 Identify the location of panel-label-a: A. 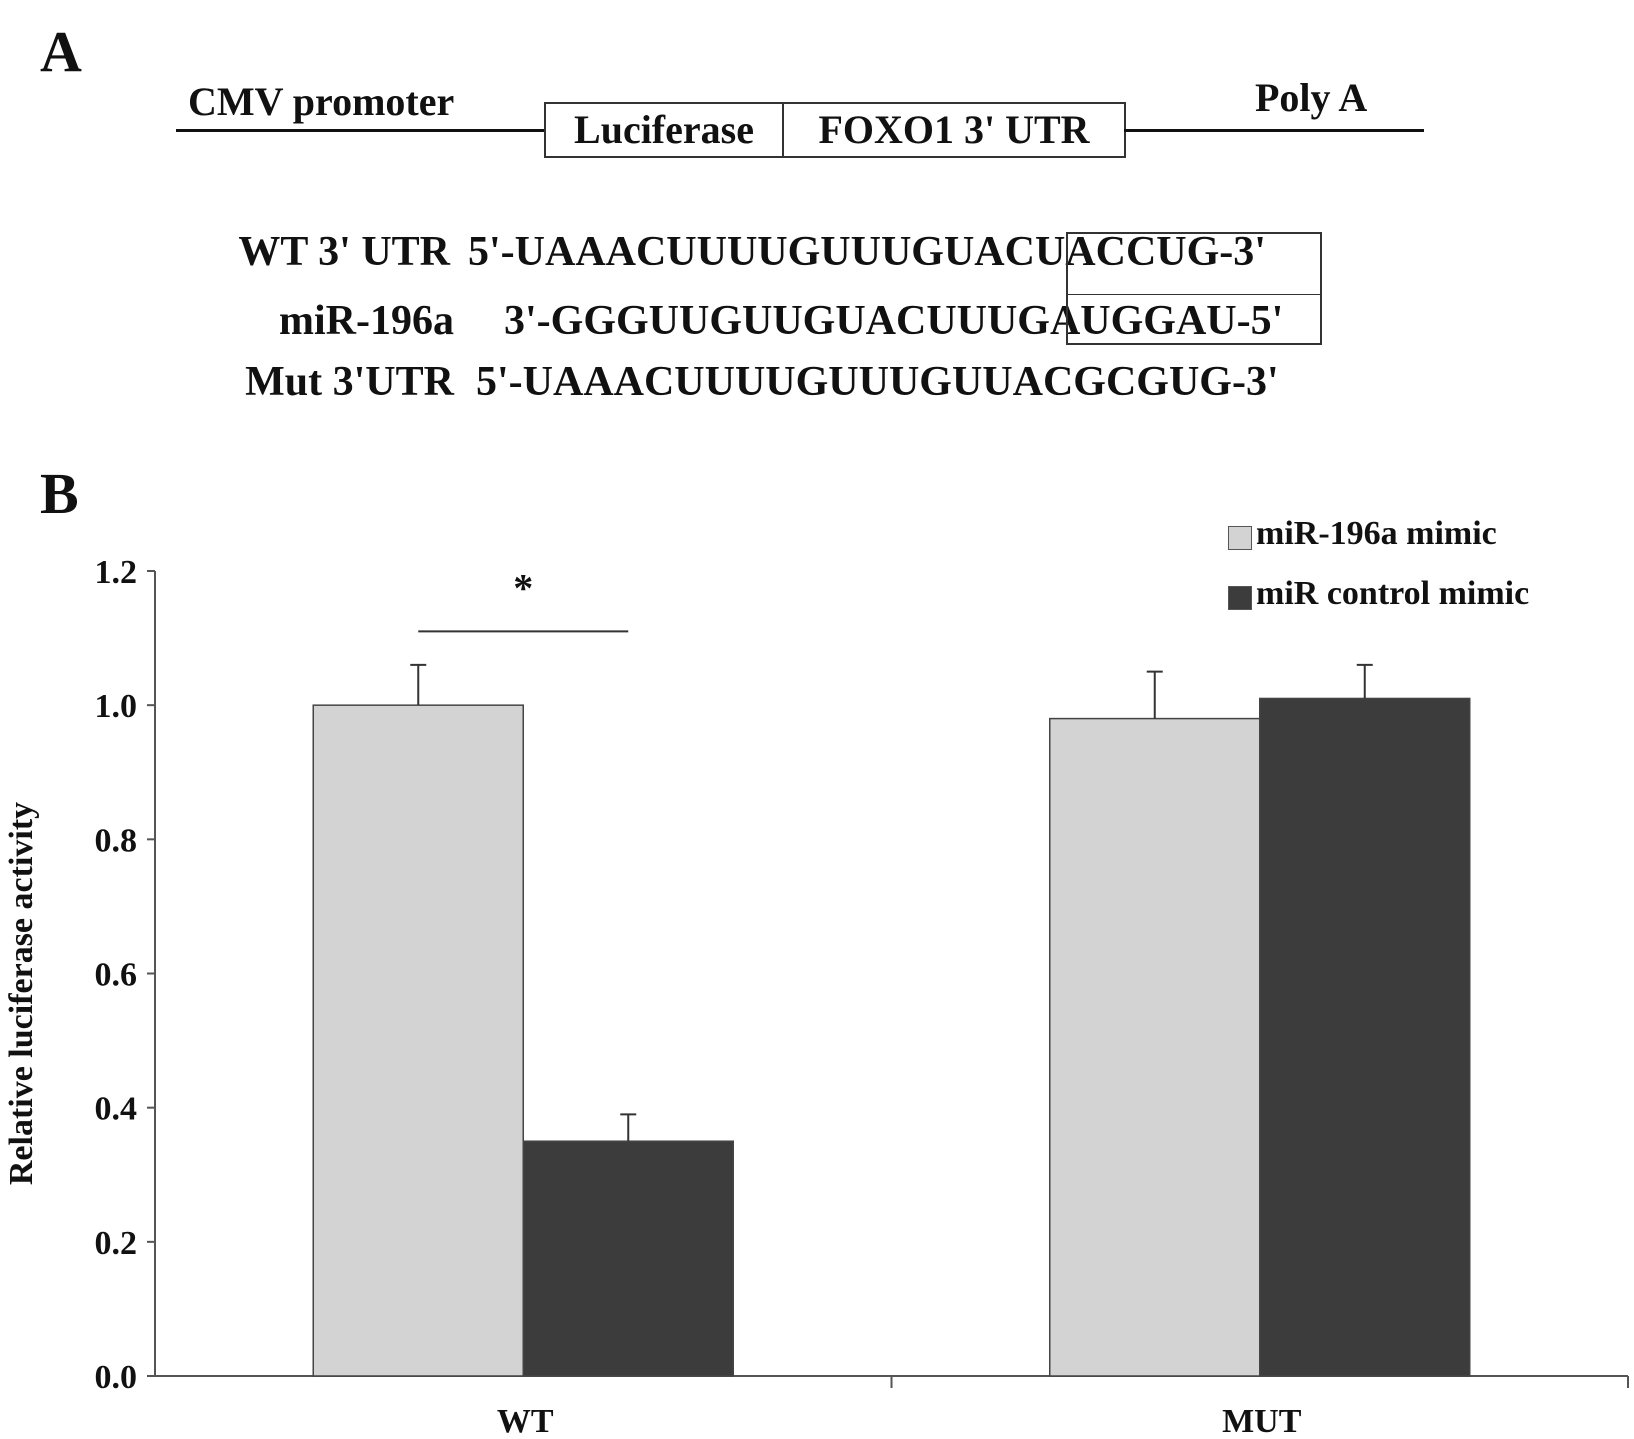
(61, 51).